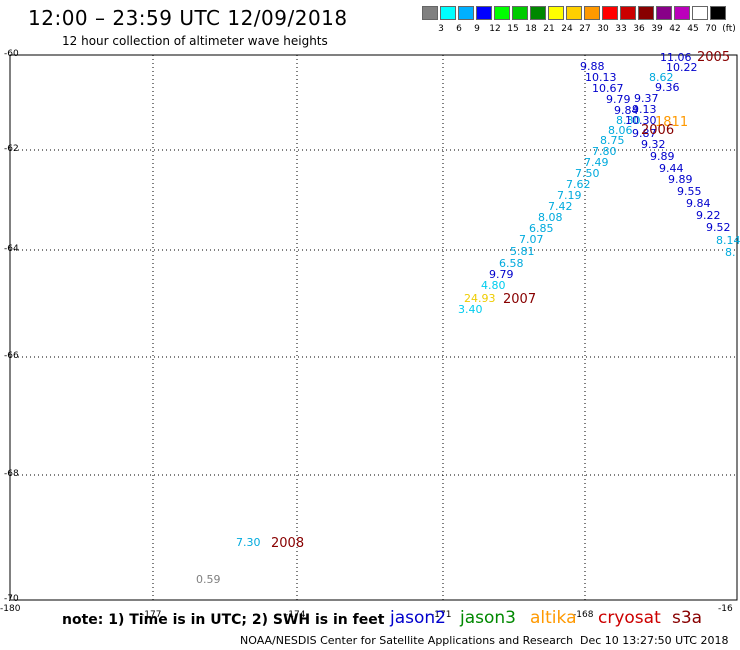 The height and width of the screenshot is (650, 740). Describe the element at coordinates (639, 29) in the screenshot. I see `legend-label: 36` at that location.